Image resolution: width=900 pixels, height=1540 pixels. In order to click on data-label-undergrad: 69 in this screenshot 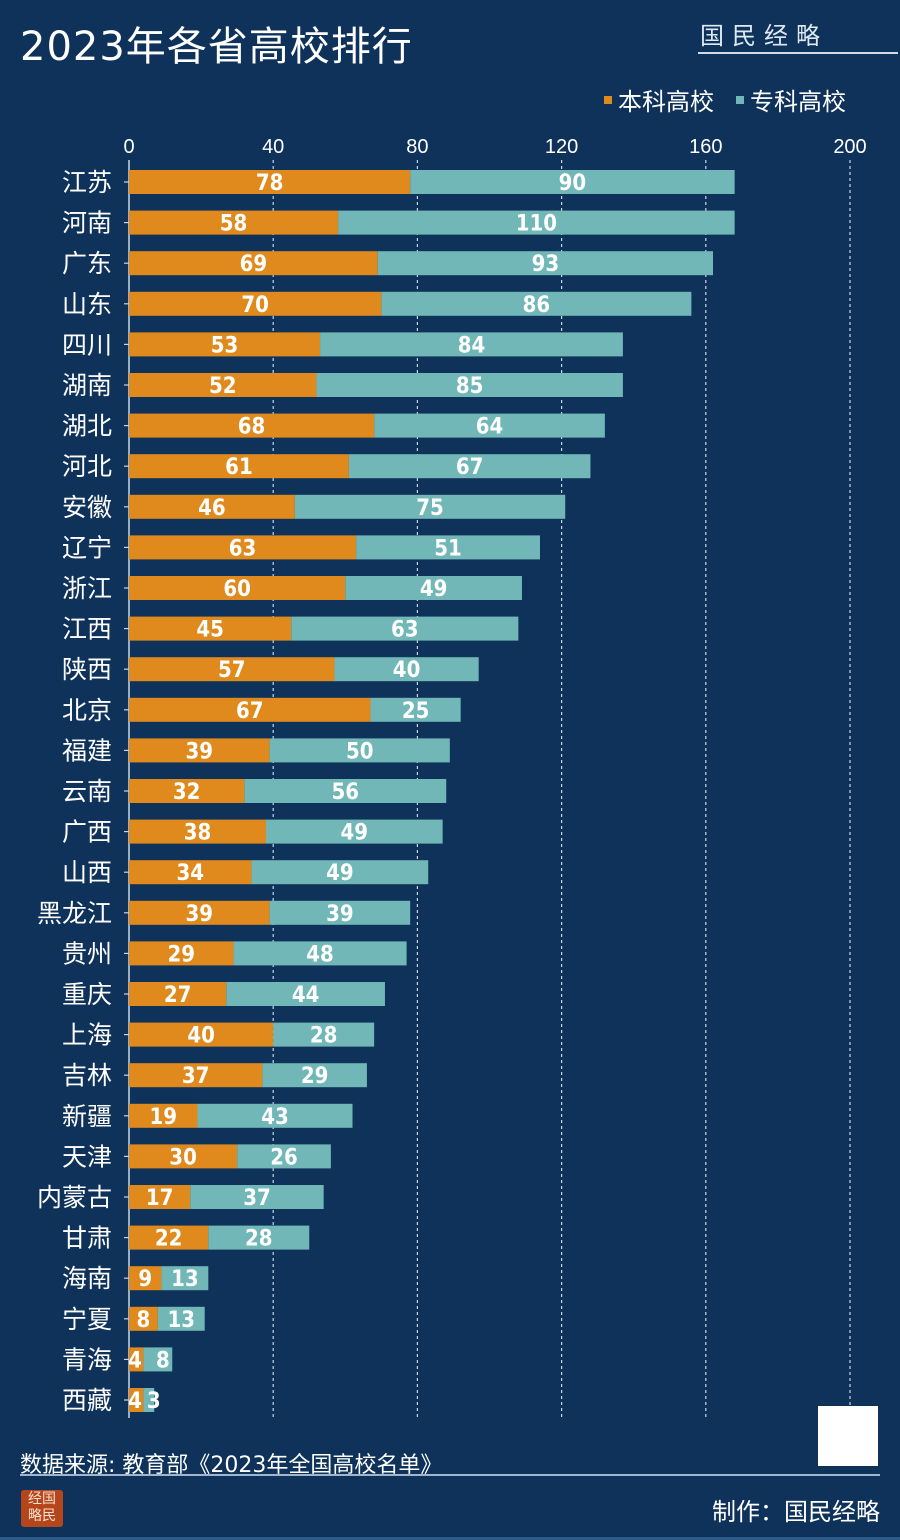, I will do `click(254, 264)`.